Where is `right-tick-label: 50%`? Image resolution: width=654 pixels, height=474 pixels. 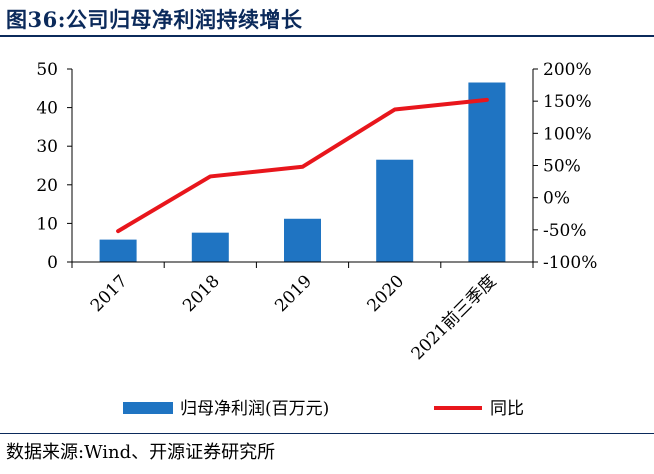
right-tick-label: 50% is located at coordinates (562, 167).